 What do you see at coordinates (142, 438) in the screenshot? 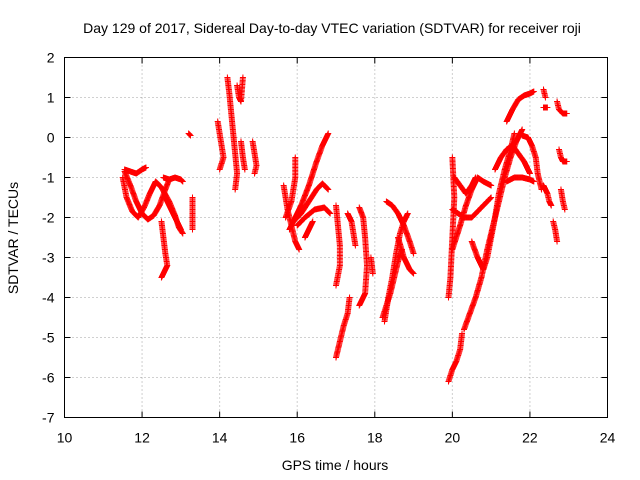
I see `x-tick-label: 12` at bounding box center [142, 438].